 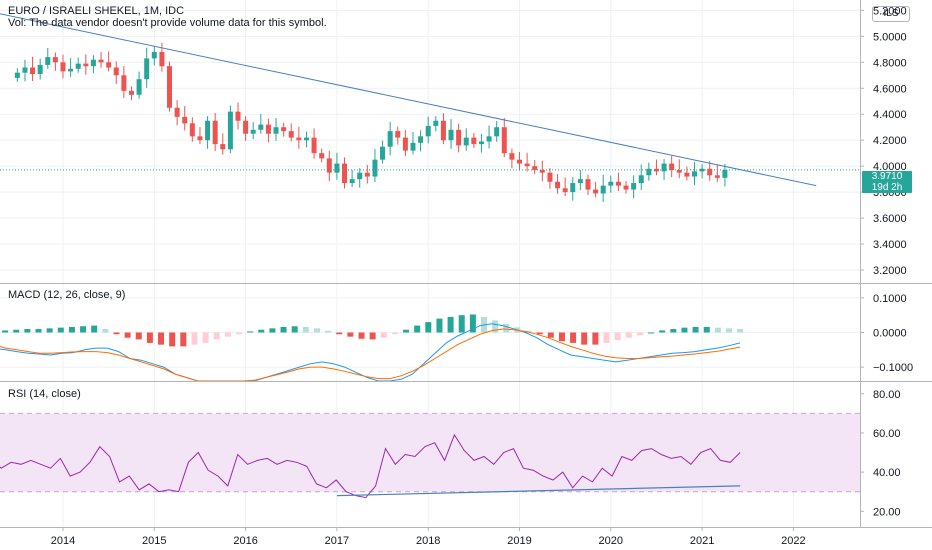 I want to click on time-tick-label: 2018, so click(x=428, y=541).